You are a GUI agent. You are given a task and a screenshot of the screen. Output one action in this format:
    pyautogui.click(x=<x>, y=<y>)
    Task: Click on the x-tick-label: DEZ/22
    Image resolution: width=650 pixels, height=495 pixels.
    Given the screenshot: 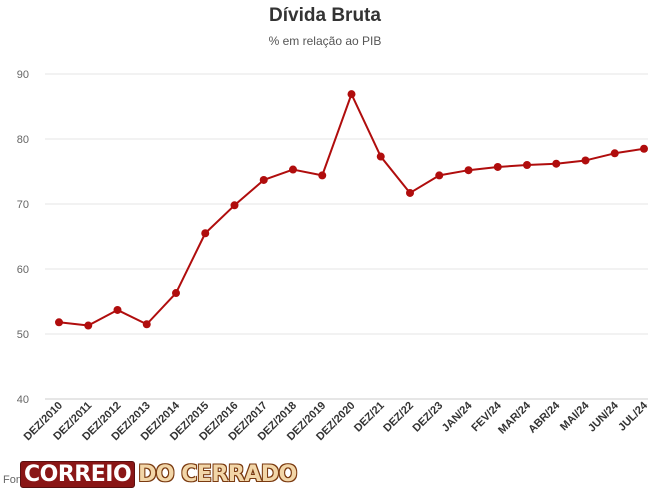 What is the action you would take?
    pyautogui.click(x=398, y=417)
    